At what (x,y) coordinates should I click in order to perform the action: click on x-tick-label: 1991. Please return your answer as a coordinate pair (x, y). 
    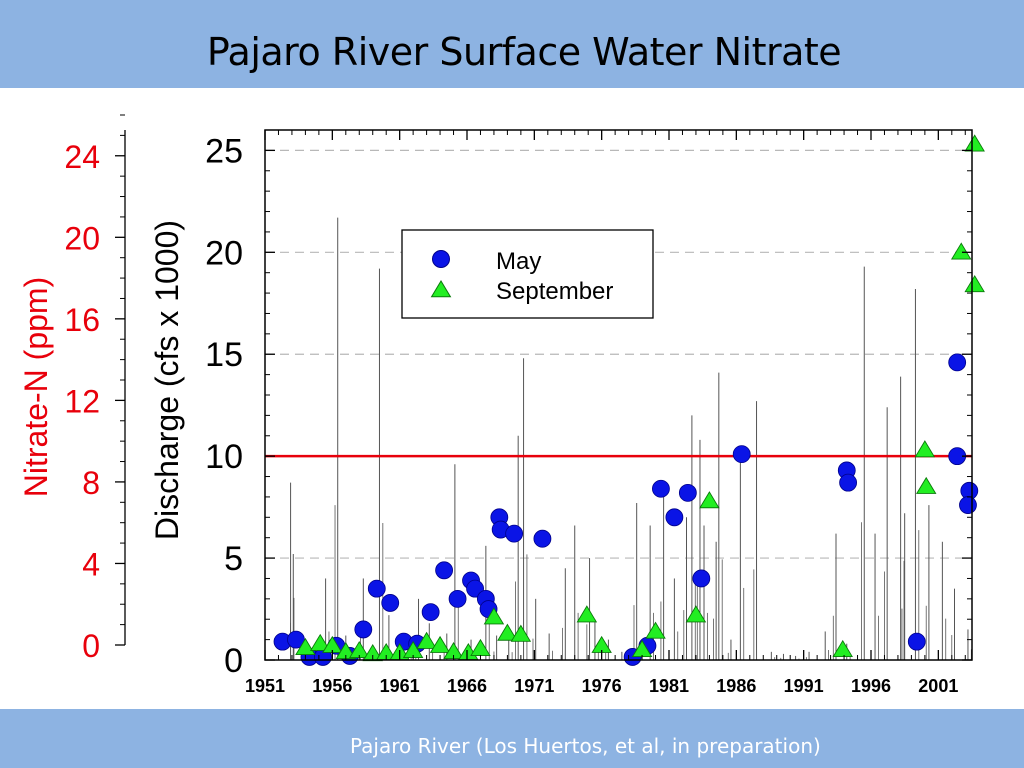
    Looking at the image, I should click on (804, 686).